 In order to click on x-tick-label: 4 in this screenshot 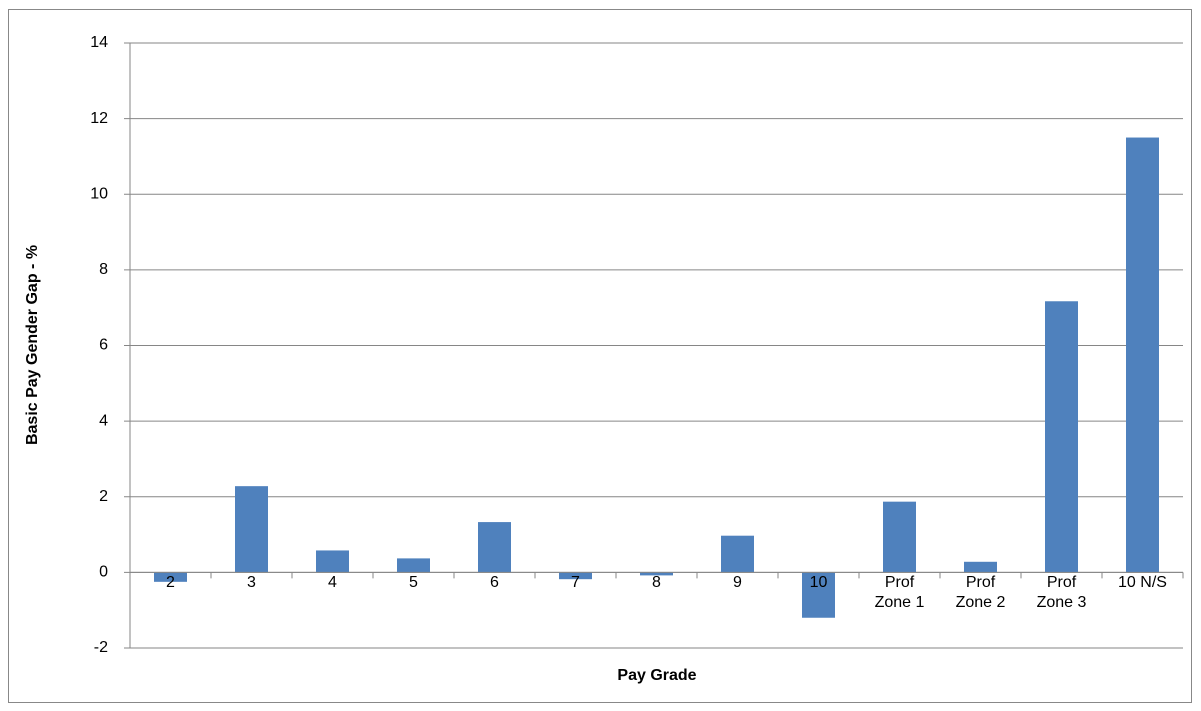, I will do `click(332, 583)`.